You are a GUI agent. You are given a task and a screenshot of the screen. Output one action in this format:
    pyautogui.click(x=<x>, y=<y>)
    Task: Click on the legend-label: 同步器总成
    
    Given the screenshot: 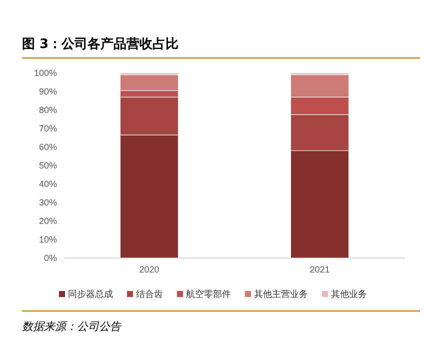 What is the action you would take?
    pyautogui.click(x=90, y=294)
    